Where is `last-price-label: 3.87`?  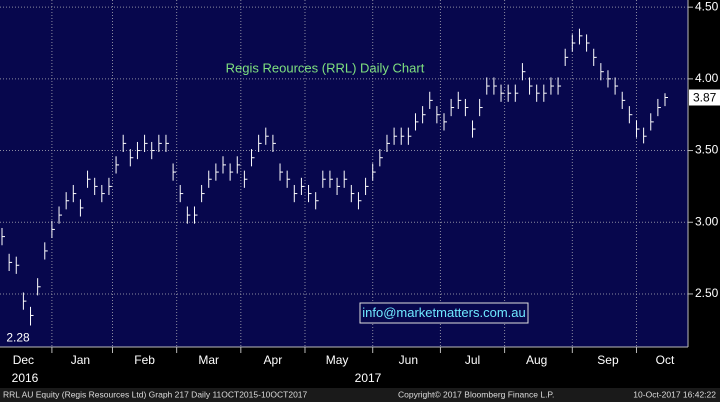
last-price-label: 3.87 is located at coordinates (705, 98).